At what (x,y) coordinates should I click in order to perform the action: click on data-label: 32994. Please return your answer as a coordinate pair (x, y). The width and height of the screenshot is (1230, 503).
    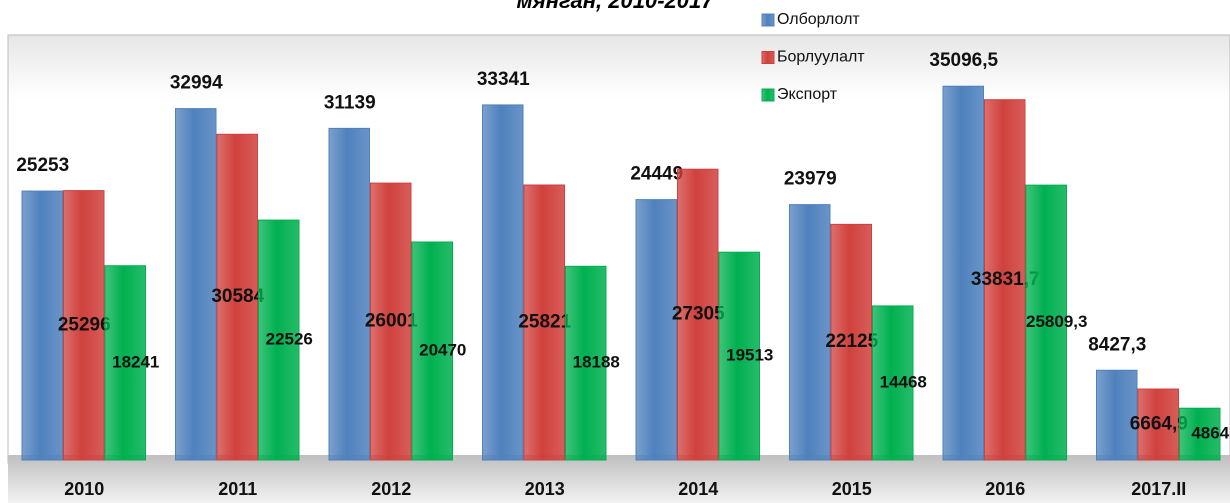
    Looking at the image, I should click on (196, 83).